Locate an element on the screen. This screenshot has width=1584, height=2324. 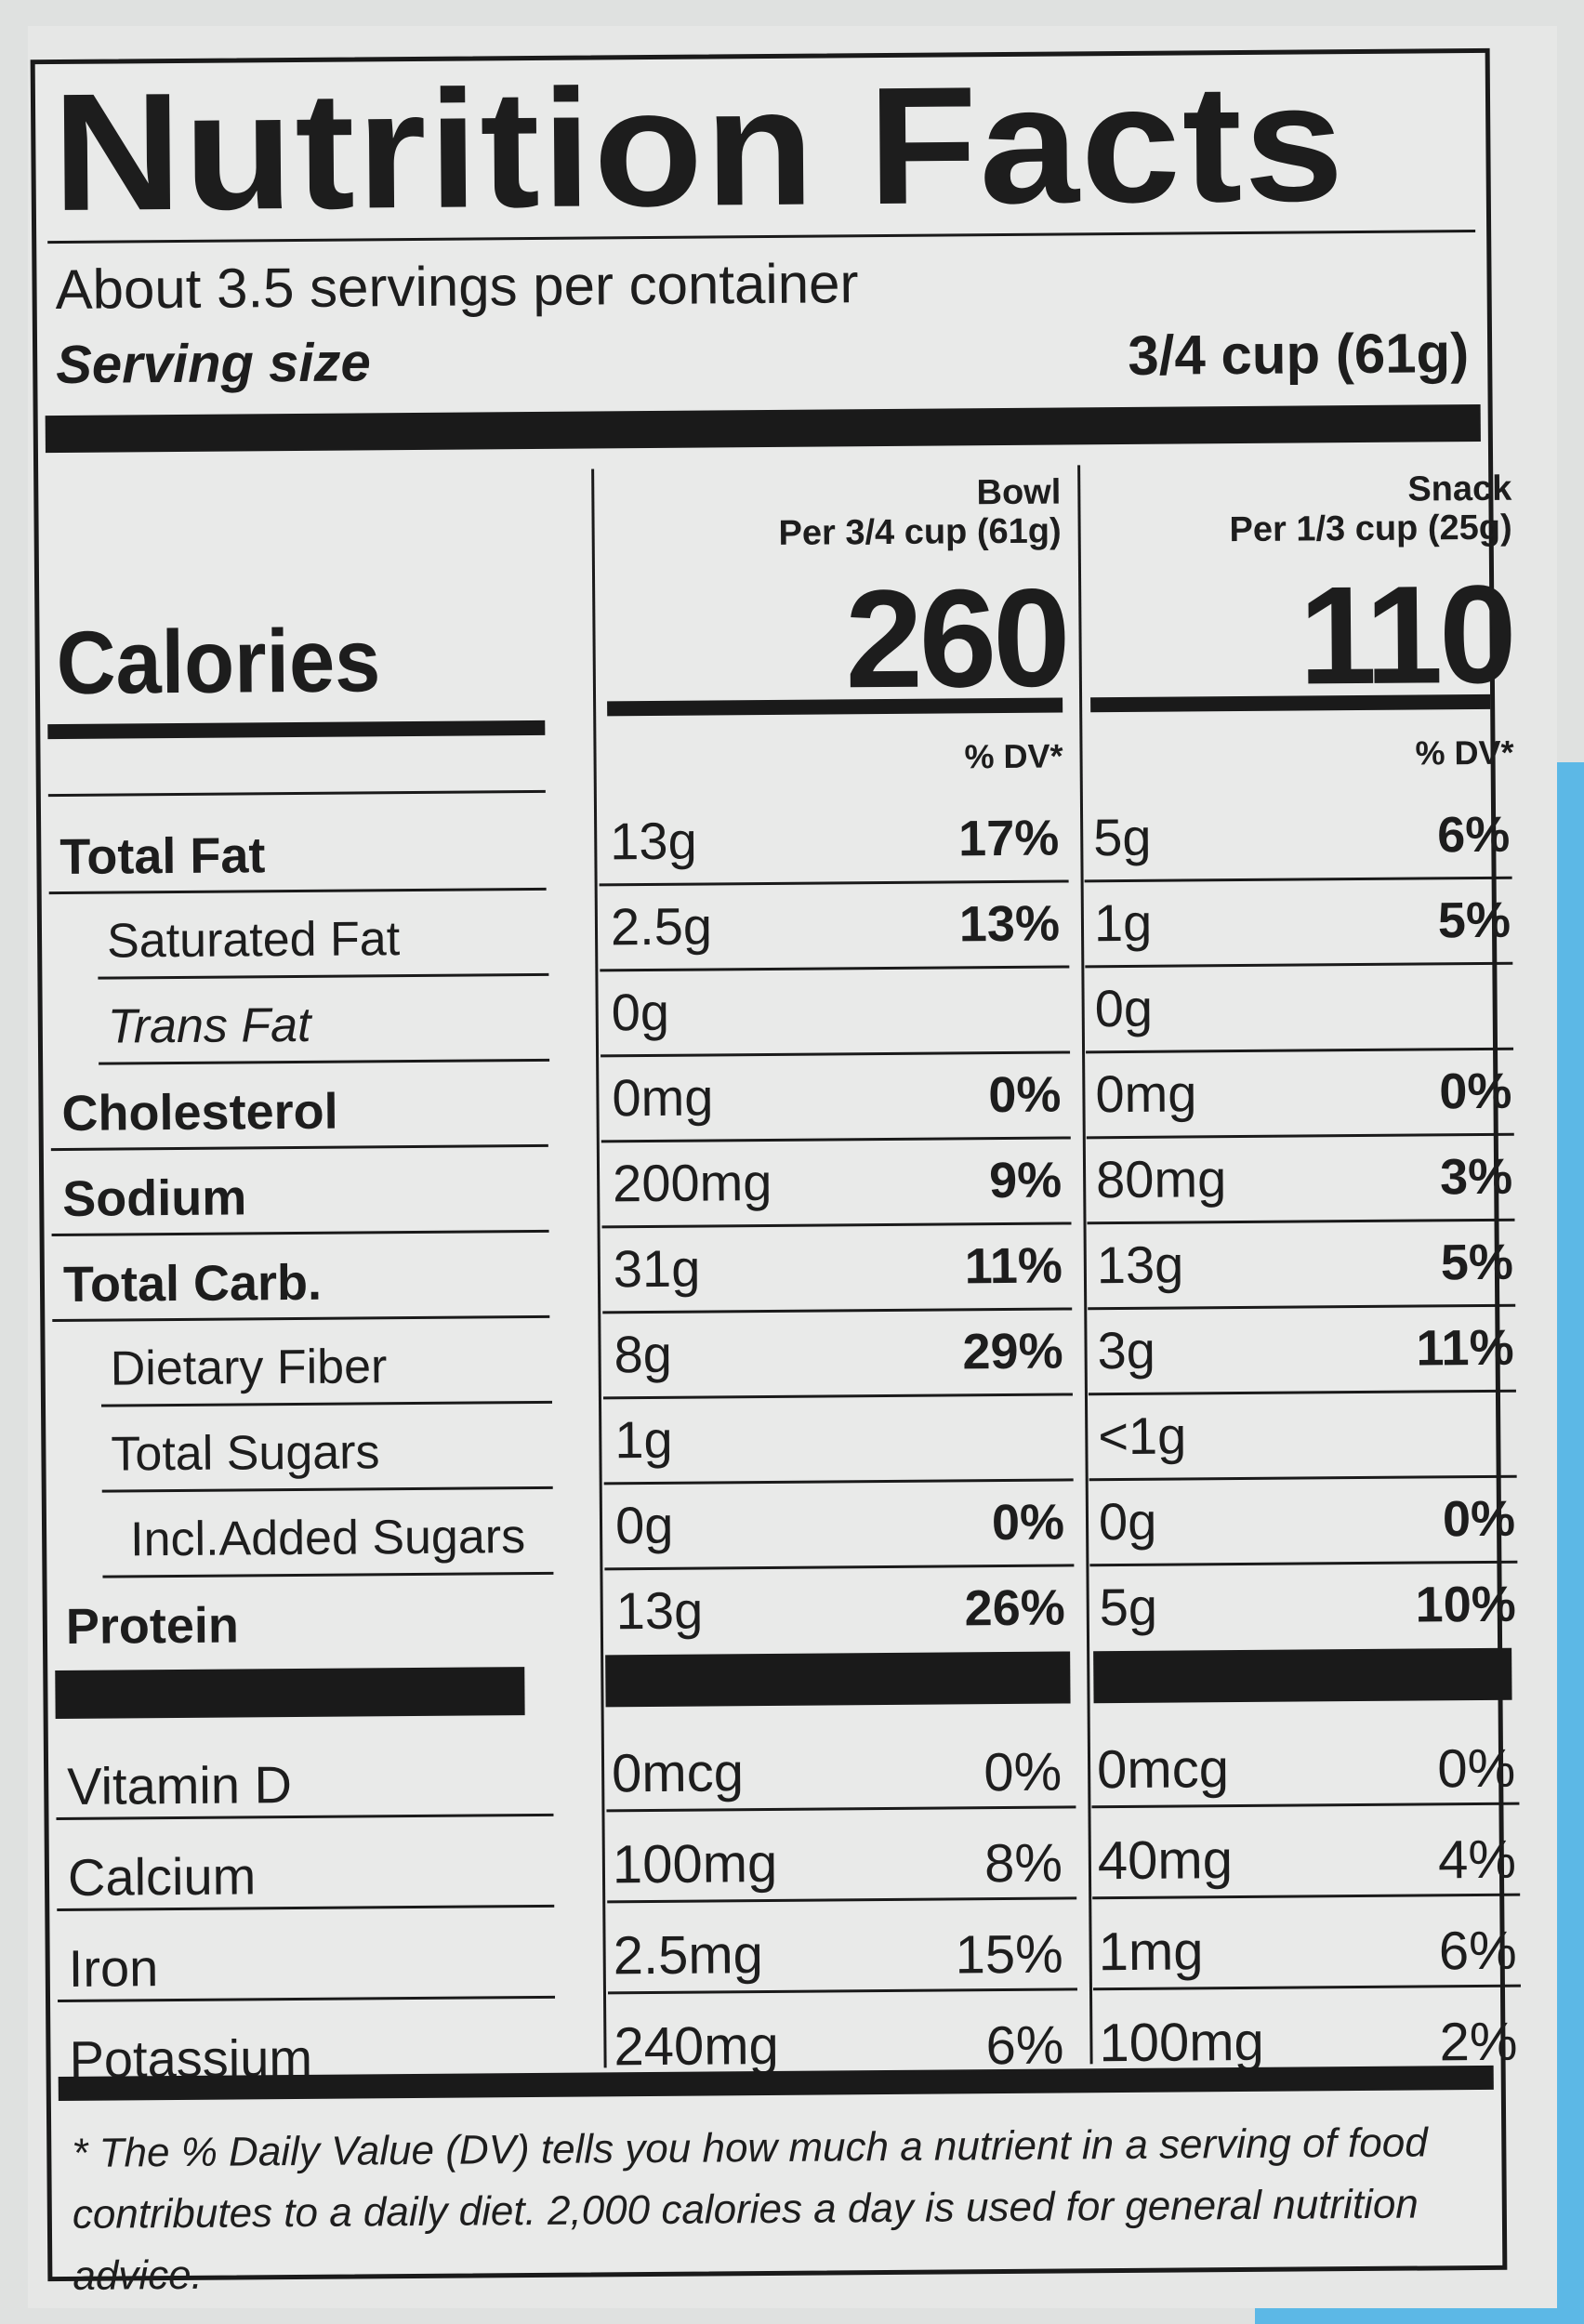
serving-size-value: 3/4 cup (61g) is located at coordinates (1299, 354).